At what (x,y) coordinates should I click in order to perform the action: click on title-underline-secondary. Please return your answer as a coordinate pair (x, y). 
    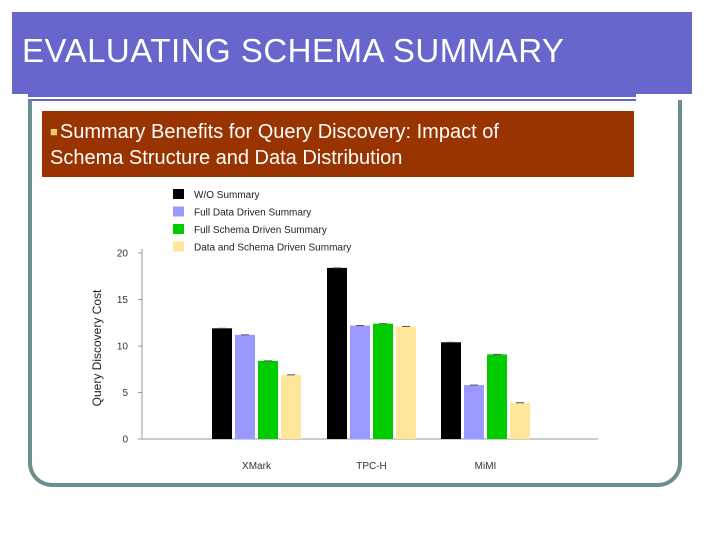
    Looking at the image, I should click on (332, 100).